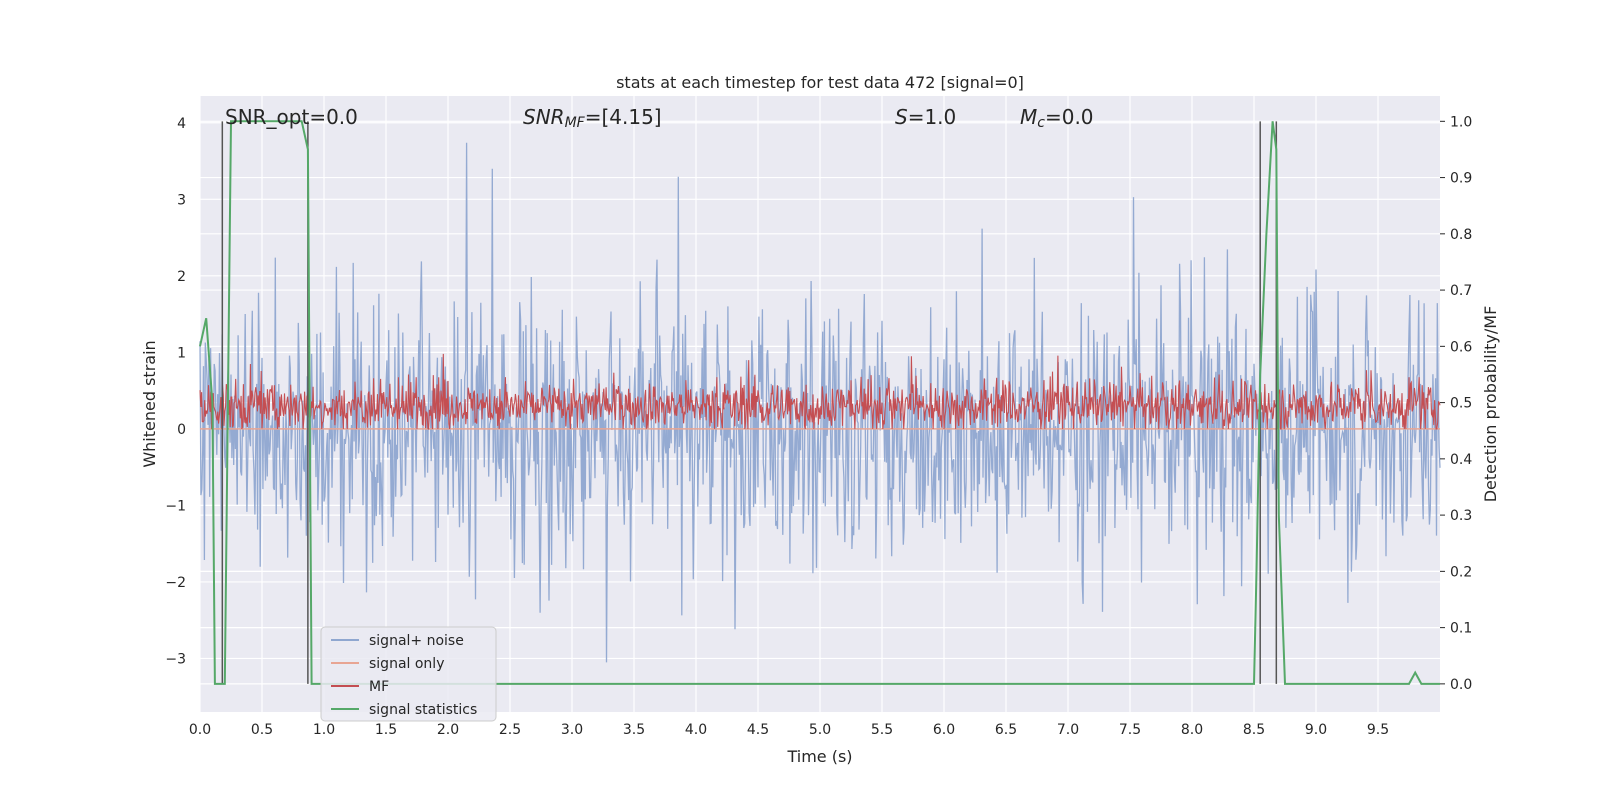  Describe the element at coordinates (925, 117) in the screenshot. I see `annotation-s: S=1.0` at that location.